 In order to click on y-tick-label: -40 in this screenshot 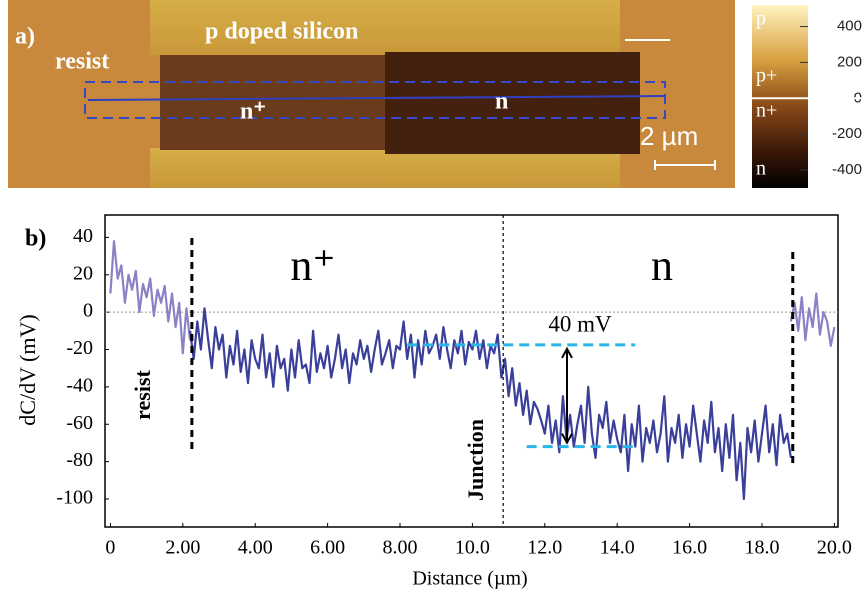, I will do `click(79, 385)`.